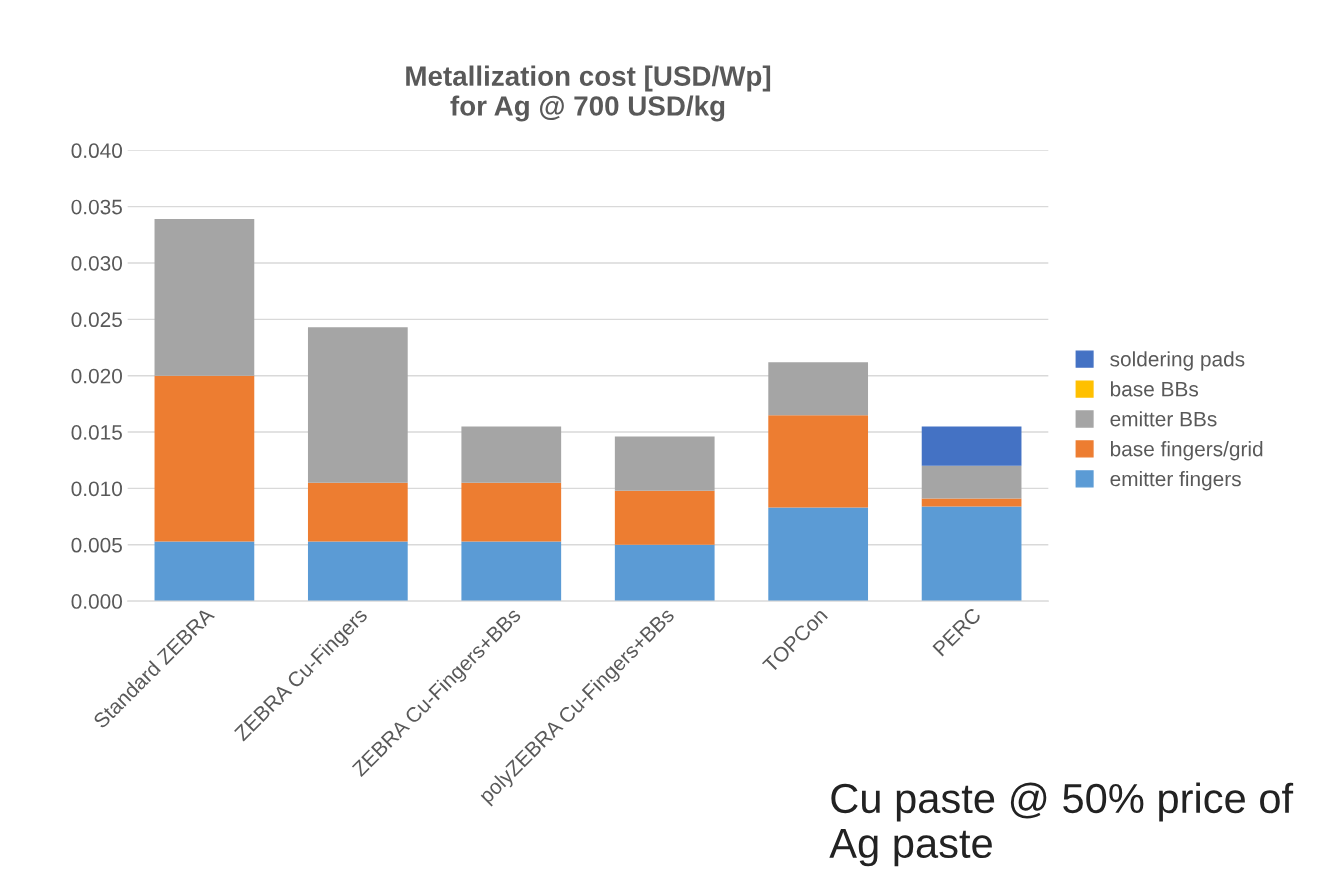 This screenshot has width=1344, height=884. Describe the element at coordinates (1163, 419) in the screenshot. I see `legend-label: emitter BBs` at that location.